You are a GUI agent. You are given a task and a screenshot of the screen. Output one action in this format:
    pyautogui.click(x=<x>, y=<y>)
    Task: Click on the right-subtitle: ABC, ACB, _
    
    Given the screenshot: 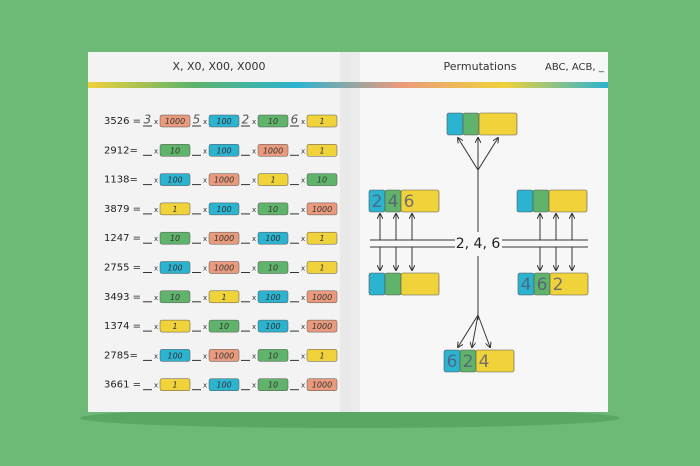 What is the action you would take?
    pyautogui.click(x=575, y=67)
    